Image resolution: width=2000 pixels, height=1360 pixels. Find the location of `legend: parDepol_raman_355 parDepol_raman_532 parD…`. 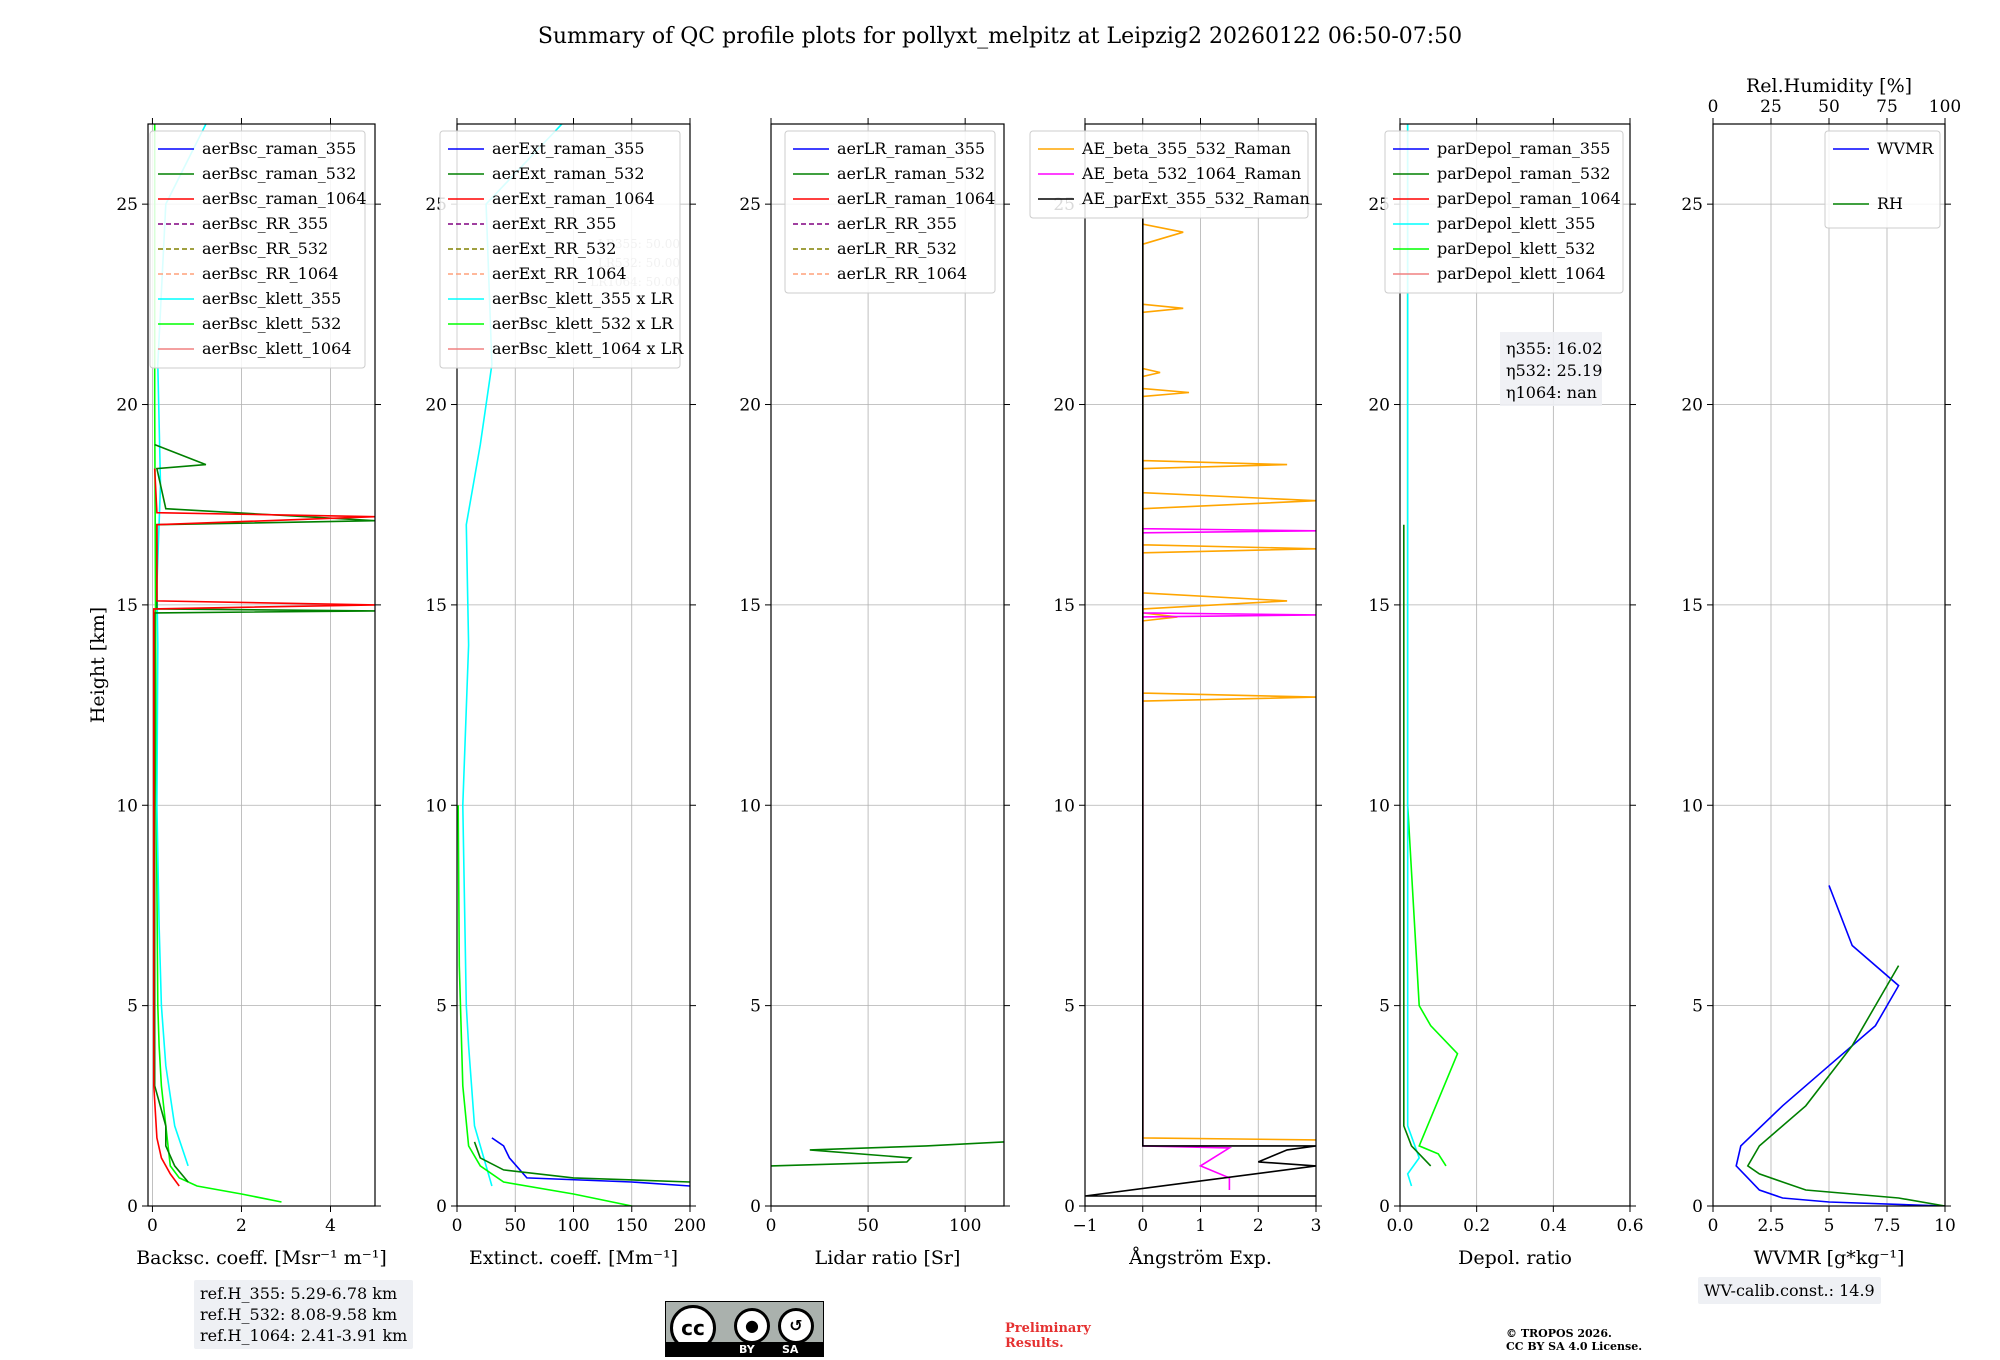

legend: parDepol_raman_355 parDepol_raman_532 parD… is located at coordinates (1504, 212).